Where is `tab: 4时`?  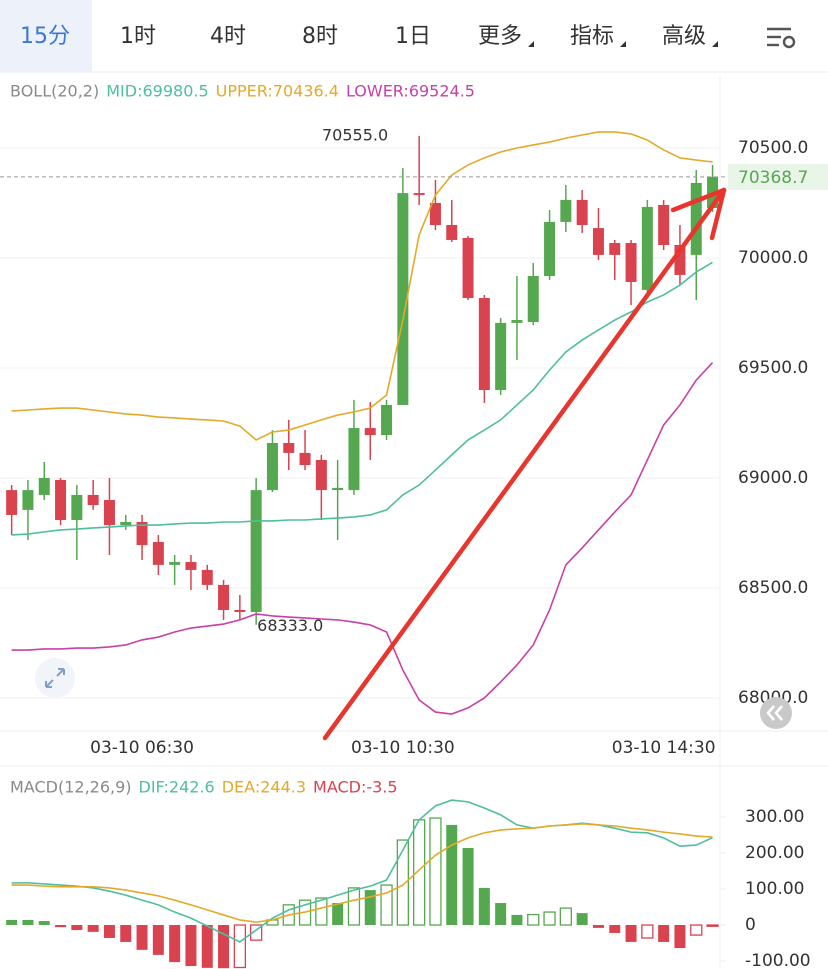
tab: 4时 is located at coordinates (228, 36).